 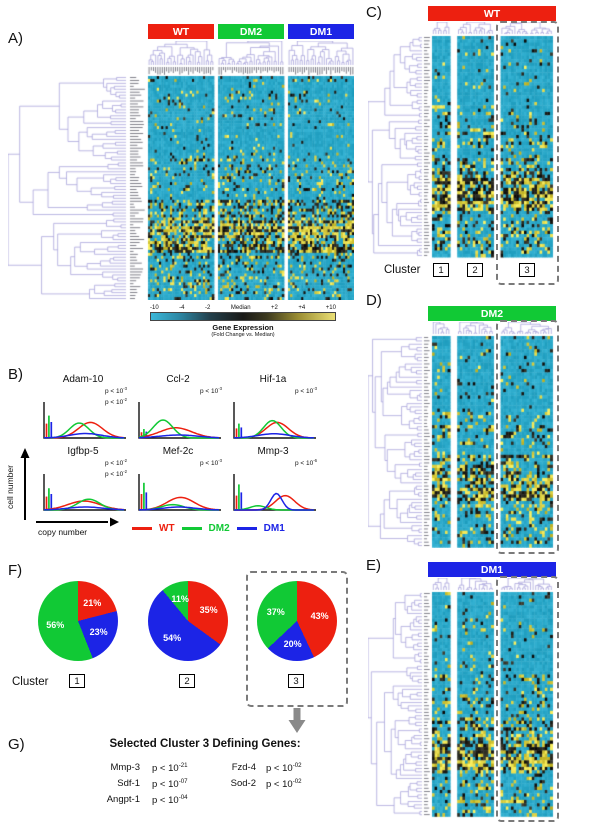 I want to click on panel-g-label: G), so click(x=16, y=744).